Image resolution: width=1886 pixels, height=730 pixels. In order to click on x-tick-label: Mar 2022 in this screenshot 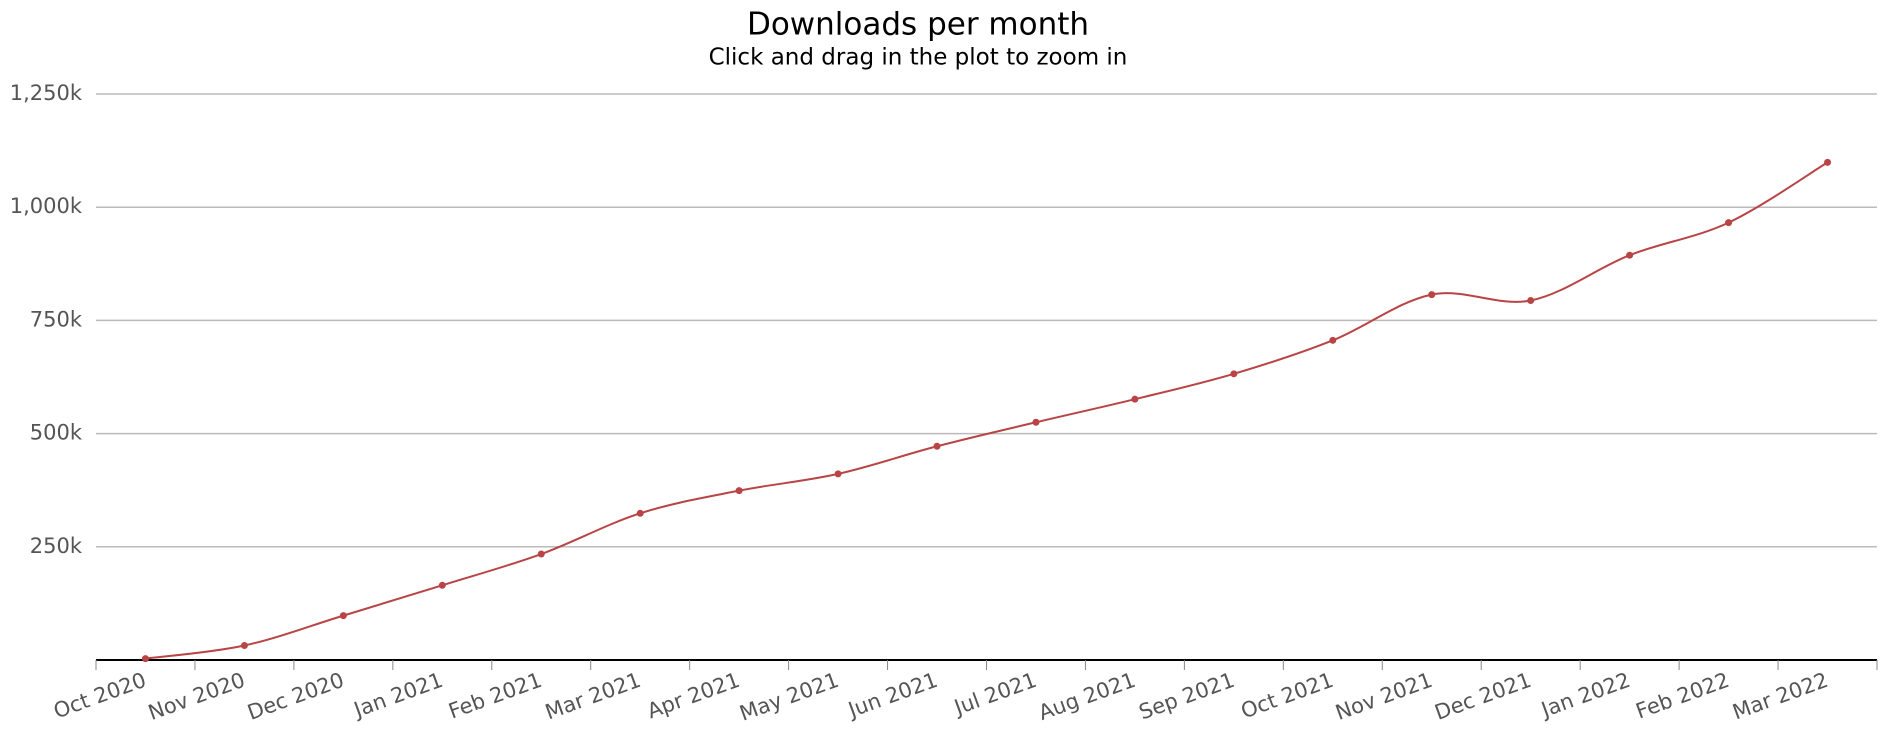, I will do `click(1780, 696)`.